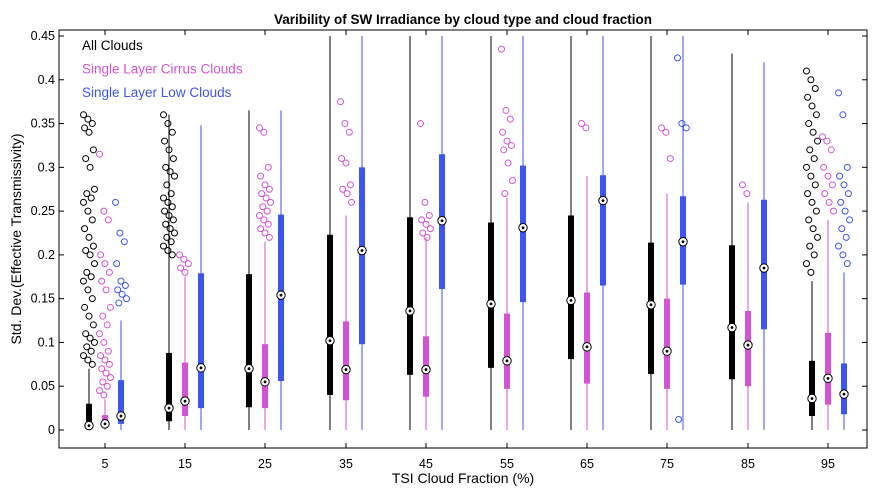  I want to click on y-tick-label: 0.2, so click(46, 255).